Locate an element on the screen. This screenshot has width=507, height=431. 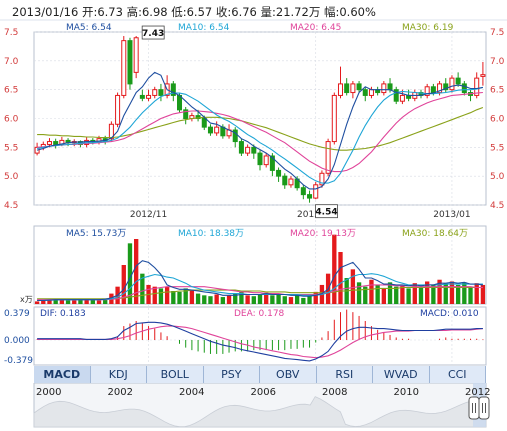
low-label: 低: is located at coordinates (179, 12).